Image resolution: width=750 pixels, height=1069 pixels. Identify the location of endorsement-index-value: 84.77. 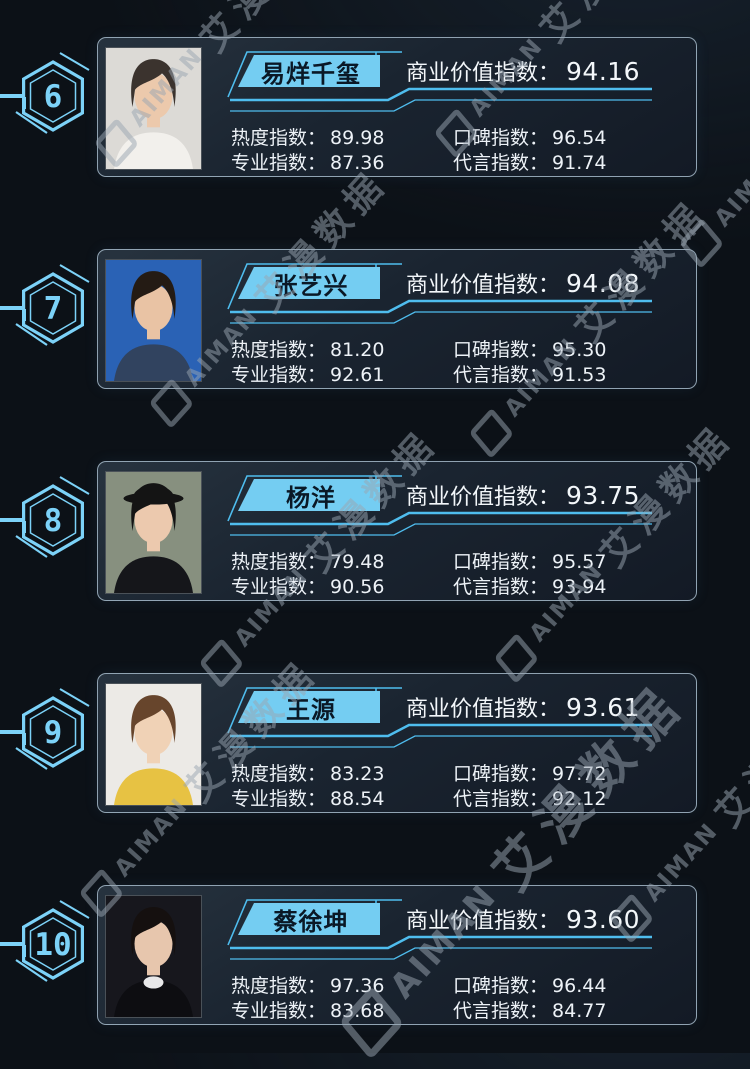
(579, 1011).